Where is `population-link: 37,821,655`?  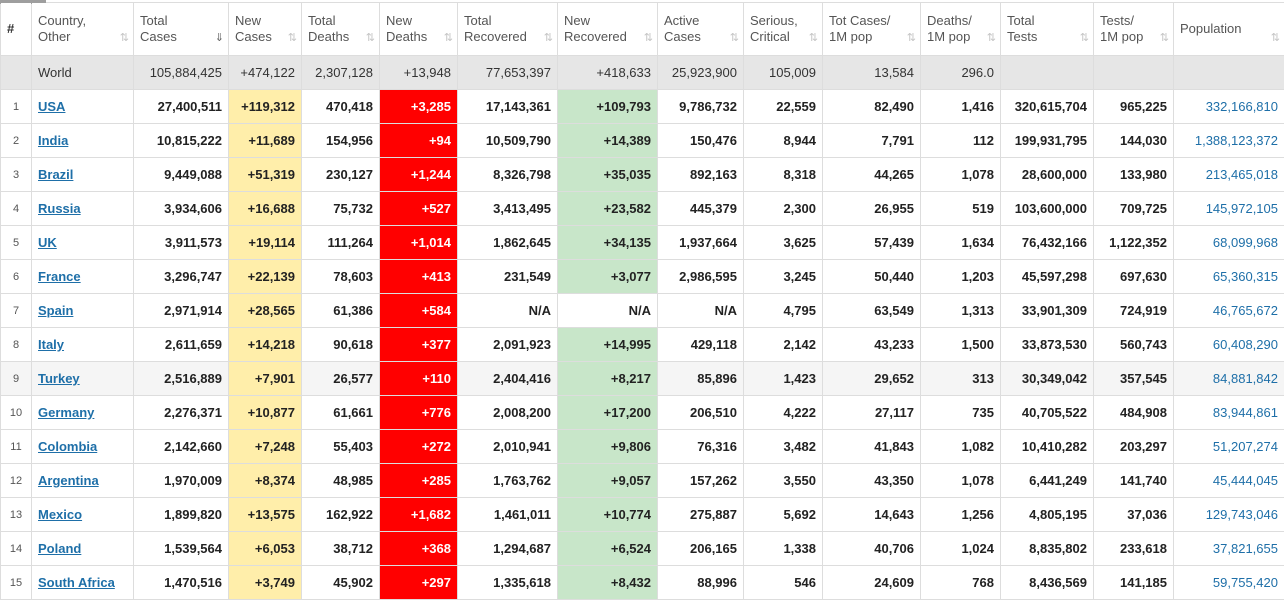 population-link: 37,821,655 is located at coordinates (1245, 548).